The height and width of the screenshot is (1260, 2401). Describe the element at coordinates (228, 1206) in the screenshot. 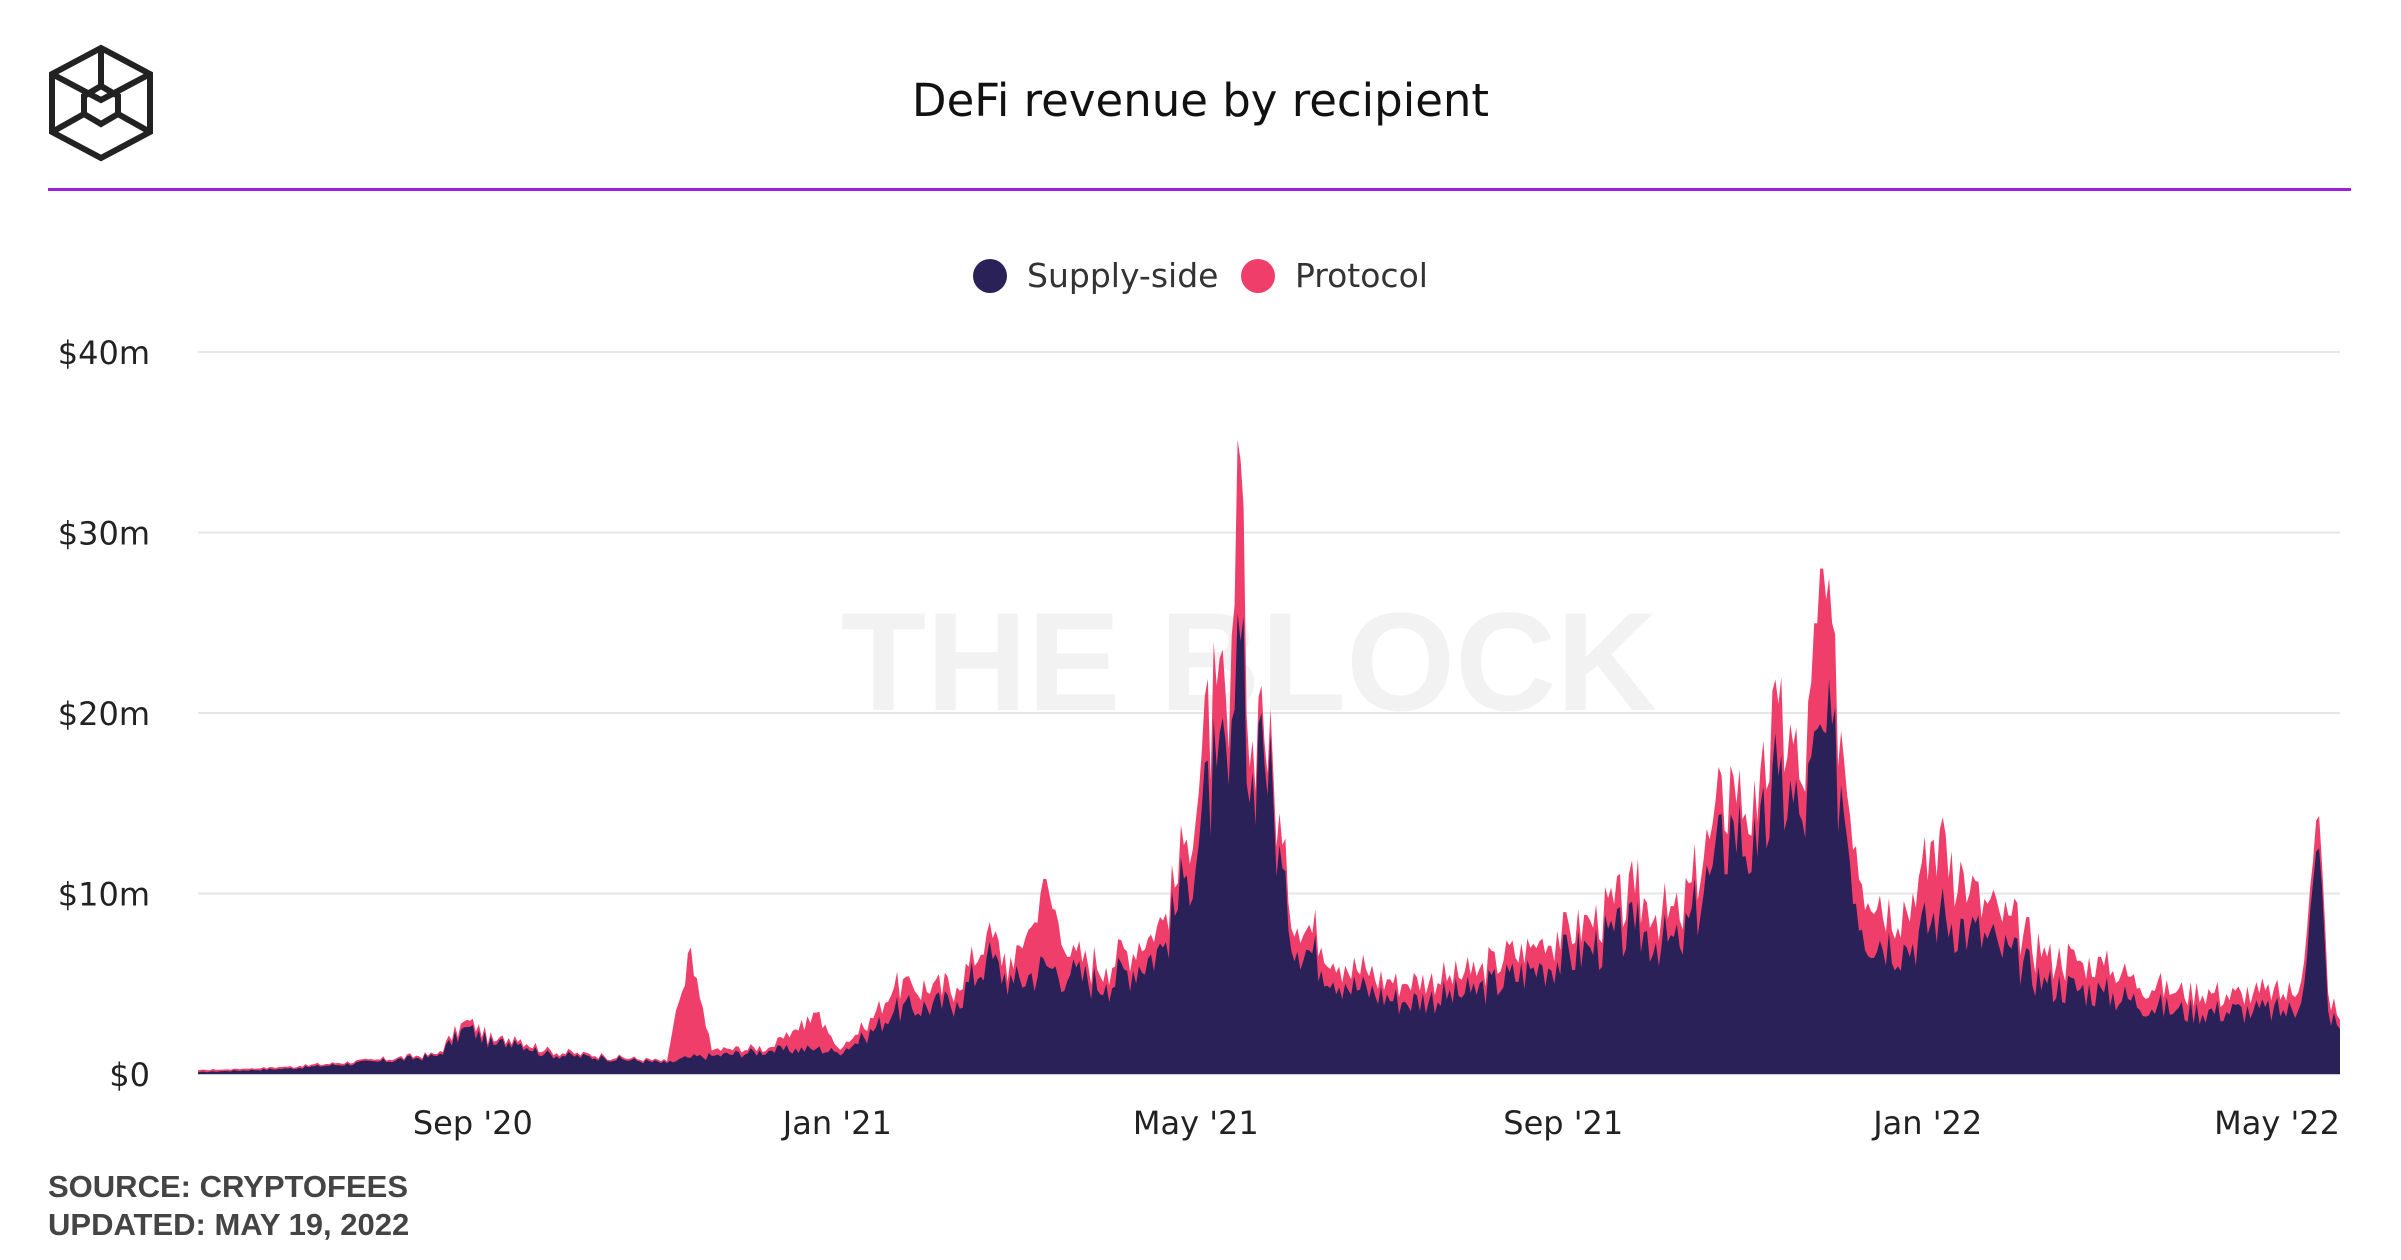

I see `source-note: SOURCE: CRYPTOFEES UPDATED: MAY 19, 2022` at that location.